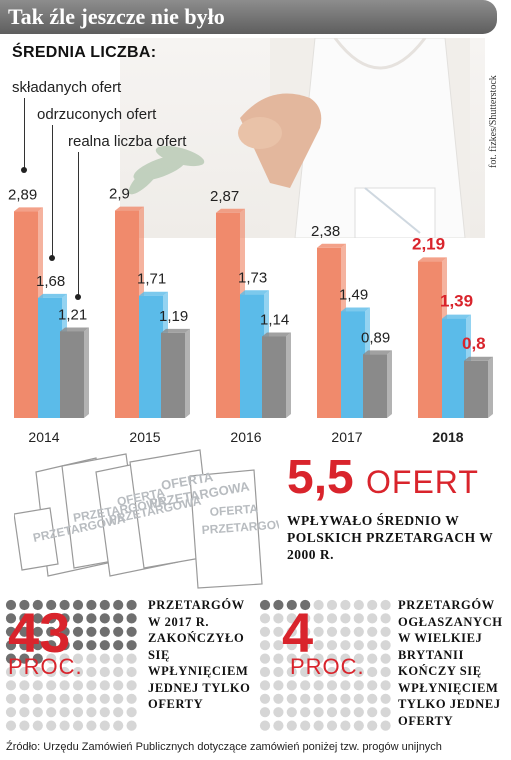 This screenshot has width=511, height=760. Describe the element at coordinates (276, 334) in the screenshot. I see `bar-top-2016-s2` at that location.